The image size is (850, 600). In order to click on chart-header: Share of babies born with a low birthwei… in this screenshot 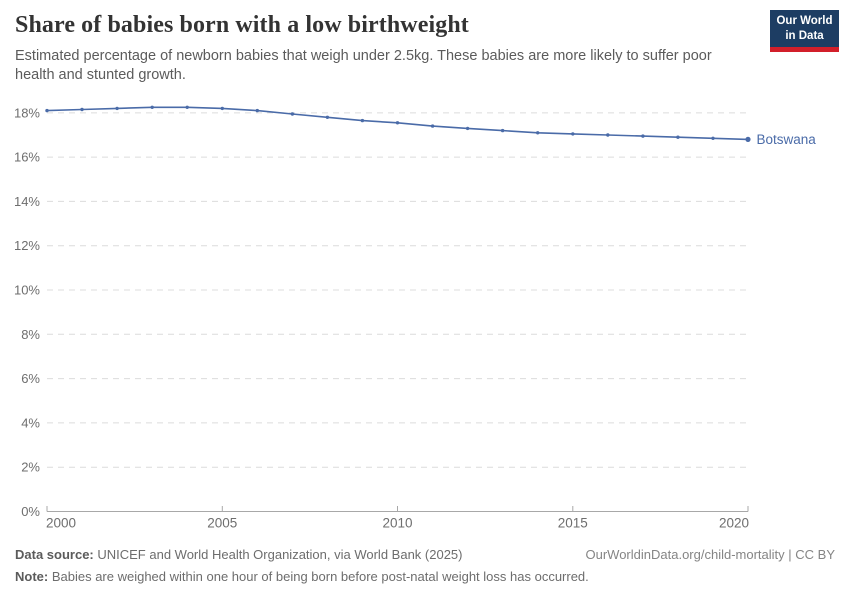, I will do `click(387, 48)`.